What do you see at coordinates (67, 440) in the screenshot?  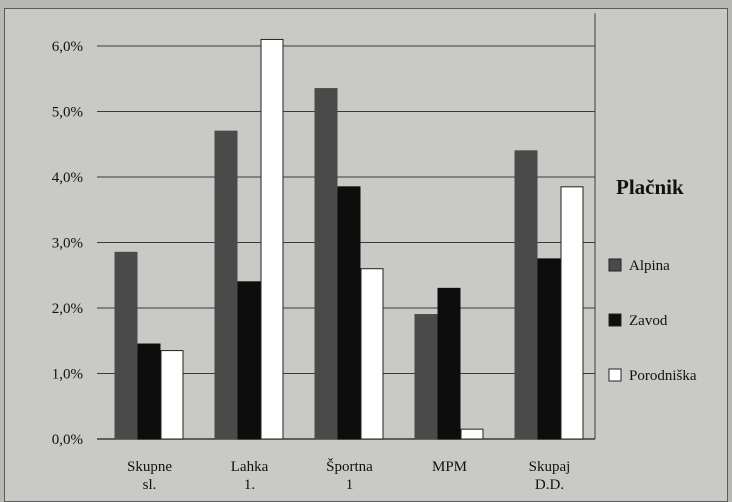 I see `y-tick-label: 0,0%` at bounding box center [67, 440].